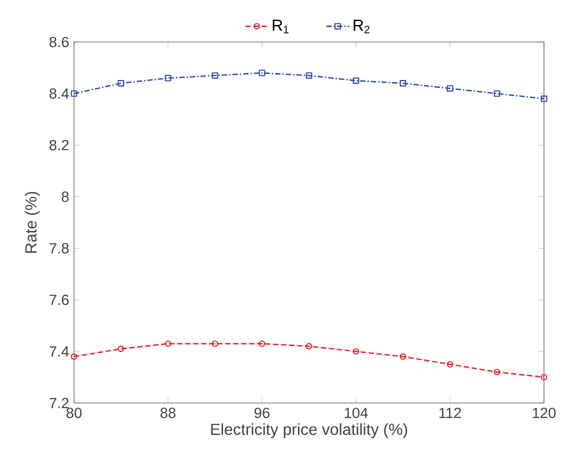 Image resolution: width=564 pixels, height=464 pixels. Describe the element at coordinates (74, 413) in the screenshot. I see `x-tick-label: 80` at that location.